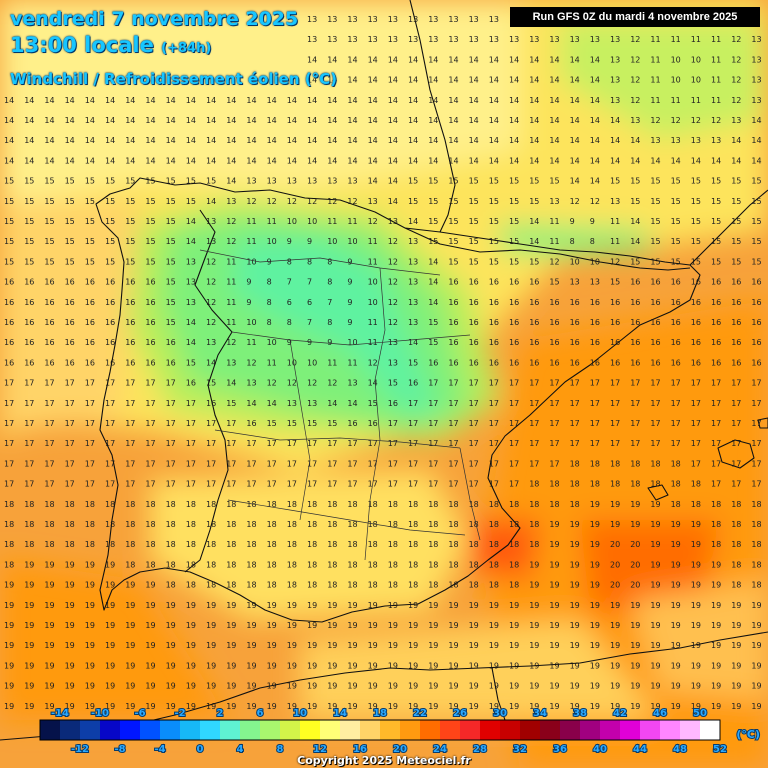  Describe the element at coordinates (480, 670) in the screenshot. I see `field-yellow-north-africa` at that location.